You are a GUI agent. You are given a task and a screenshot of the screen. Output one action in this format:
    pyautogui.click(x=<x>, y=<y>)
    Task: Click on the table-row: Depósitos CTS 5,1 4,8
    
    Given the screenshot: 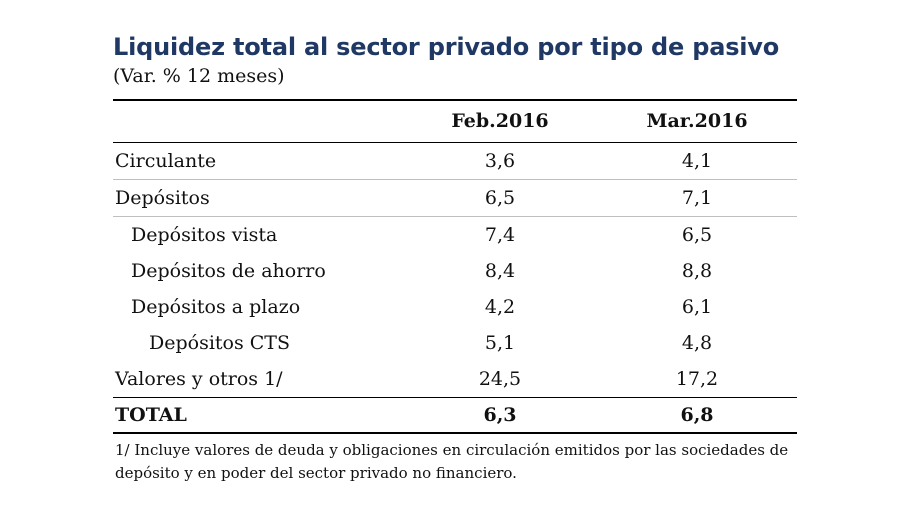 What is the action you would take?
    pyautogui.click(x=455, y=343)
    